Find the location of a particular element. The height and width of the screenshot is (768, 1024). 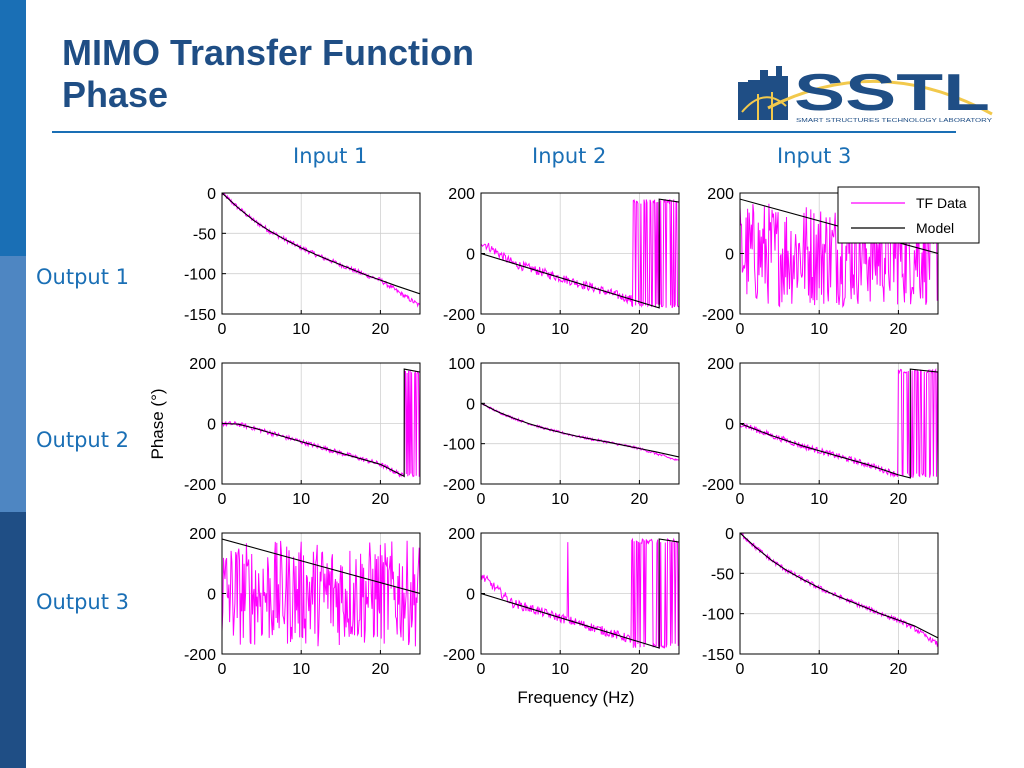

row-label-output-2: Output 2 is located at coordinates (82, 440).